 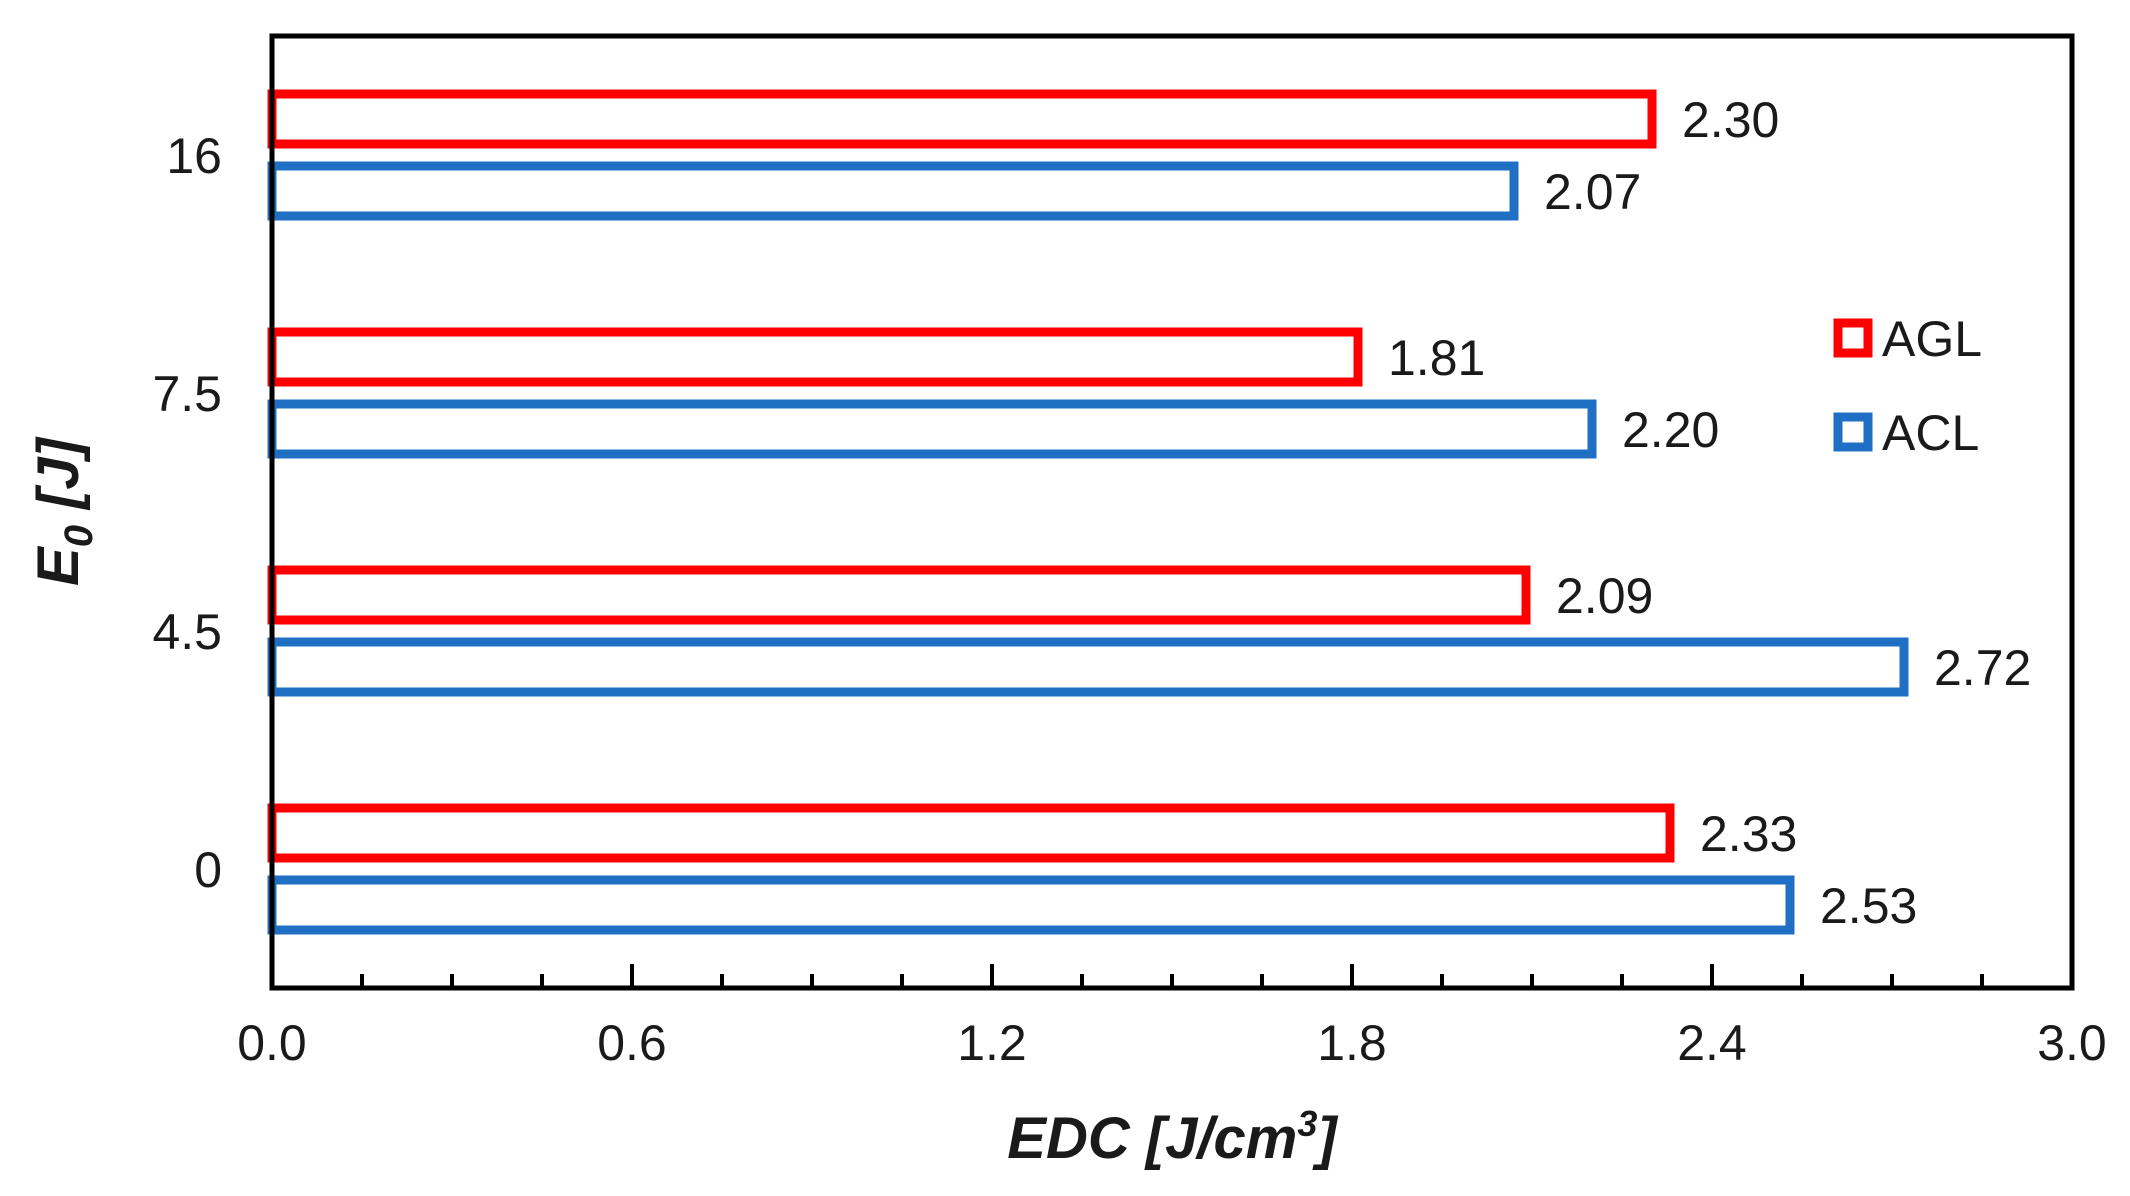 I want to click on x-axis-title: EDC [J/cm3], so click(x=1172, y=1137).